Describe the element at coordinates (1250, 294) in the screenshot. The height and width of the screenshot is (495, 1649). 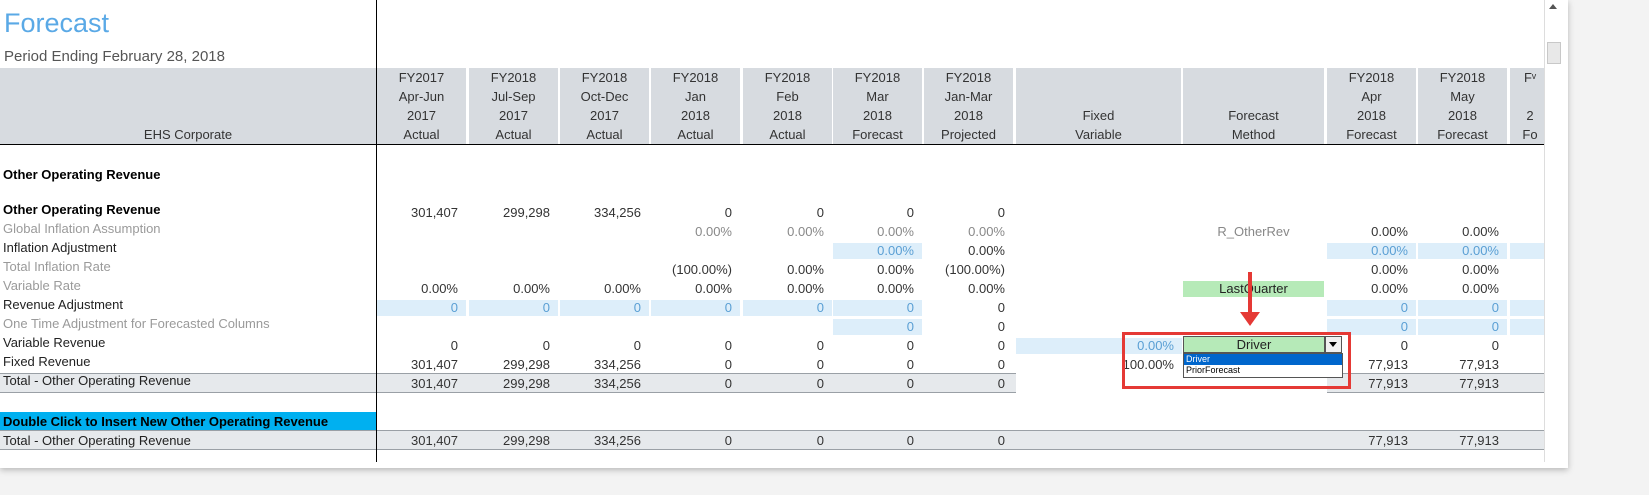
I see `annotation-arrow` at that location.